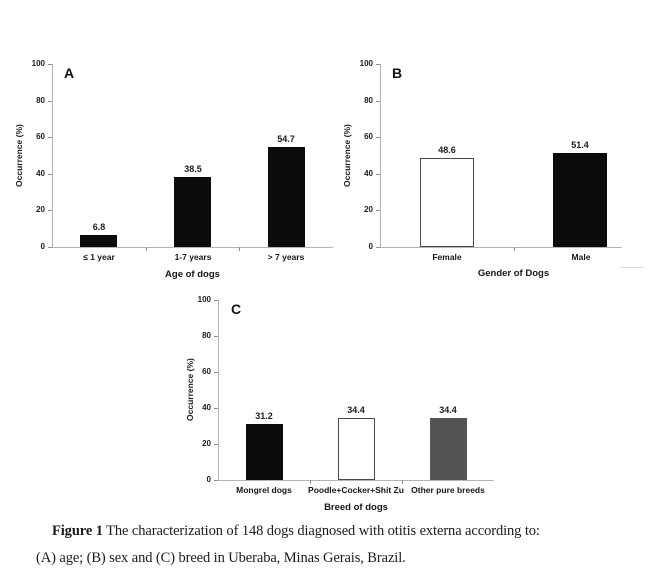 This screenshot has height=576, width=650. Describe the element at coordinates (447, 257) in the screenshot. I see `x-category-label: Female` at that location.